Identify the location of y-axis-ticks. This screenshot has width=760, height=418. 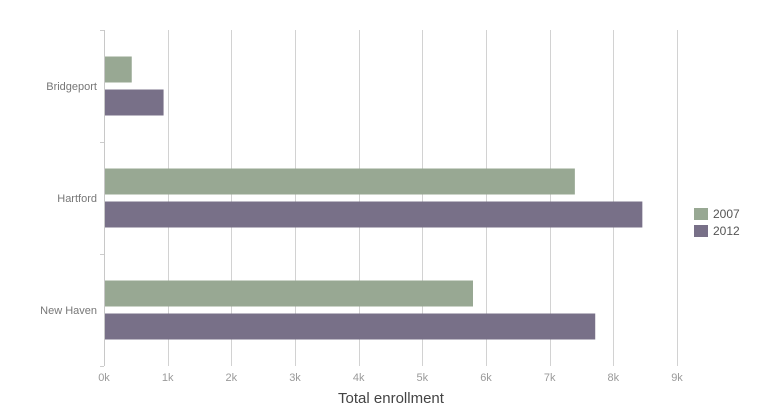
(102, 198).